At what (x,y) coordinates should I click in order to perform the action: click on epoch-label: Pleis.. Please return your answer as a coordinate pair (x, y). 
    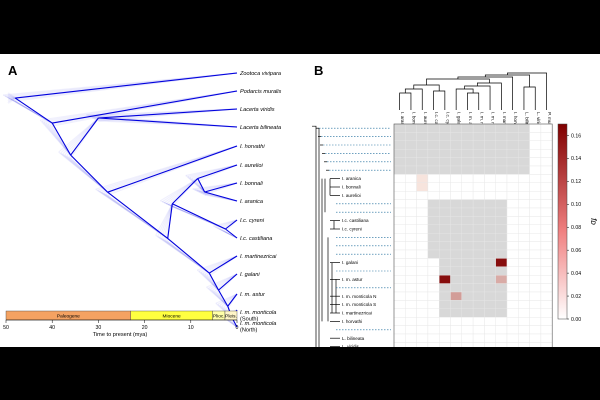
    Looking at the image, I should click on (231, 317).